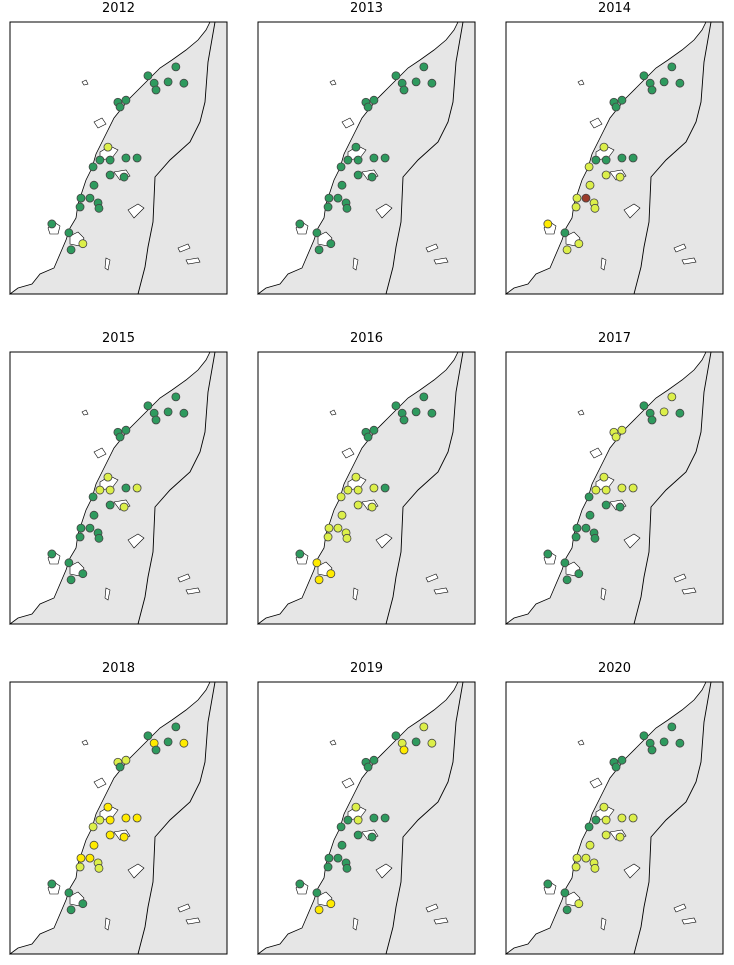 The image size is (734, 965). I want to click on panel-title: 2018, so click(118, 668).